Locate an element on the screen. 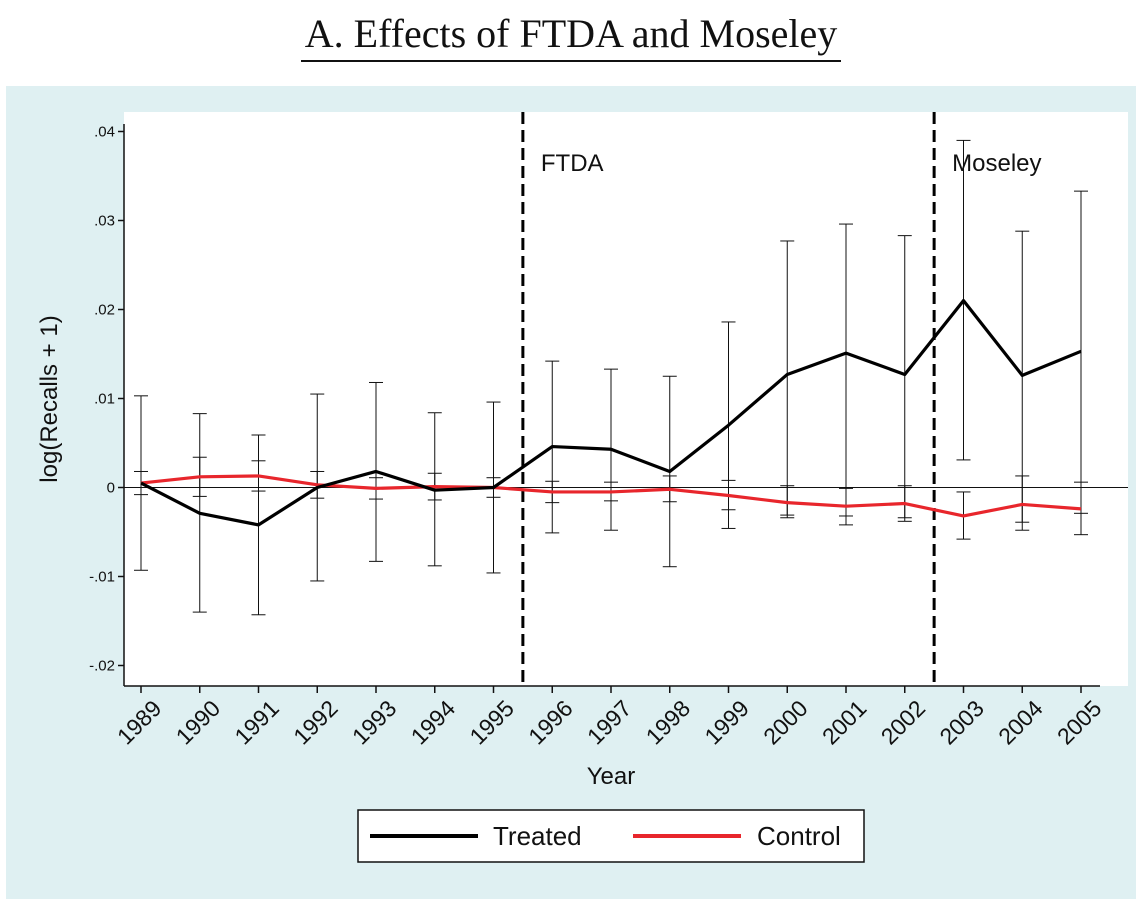  legend-label-control: Control is located at coordinates (799, 836).